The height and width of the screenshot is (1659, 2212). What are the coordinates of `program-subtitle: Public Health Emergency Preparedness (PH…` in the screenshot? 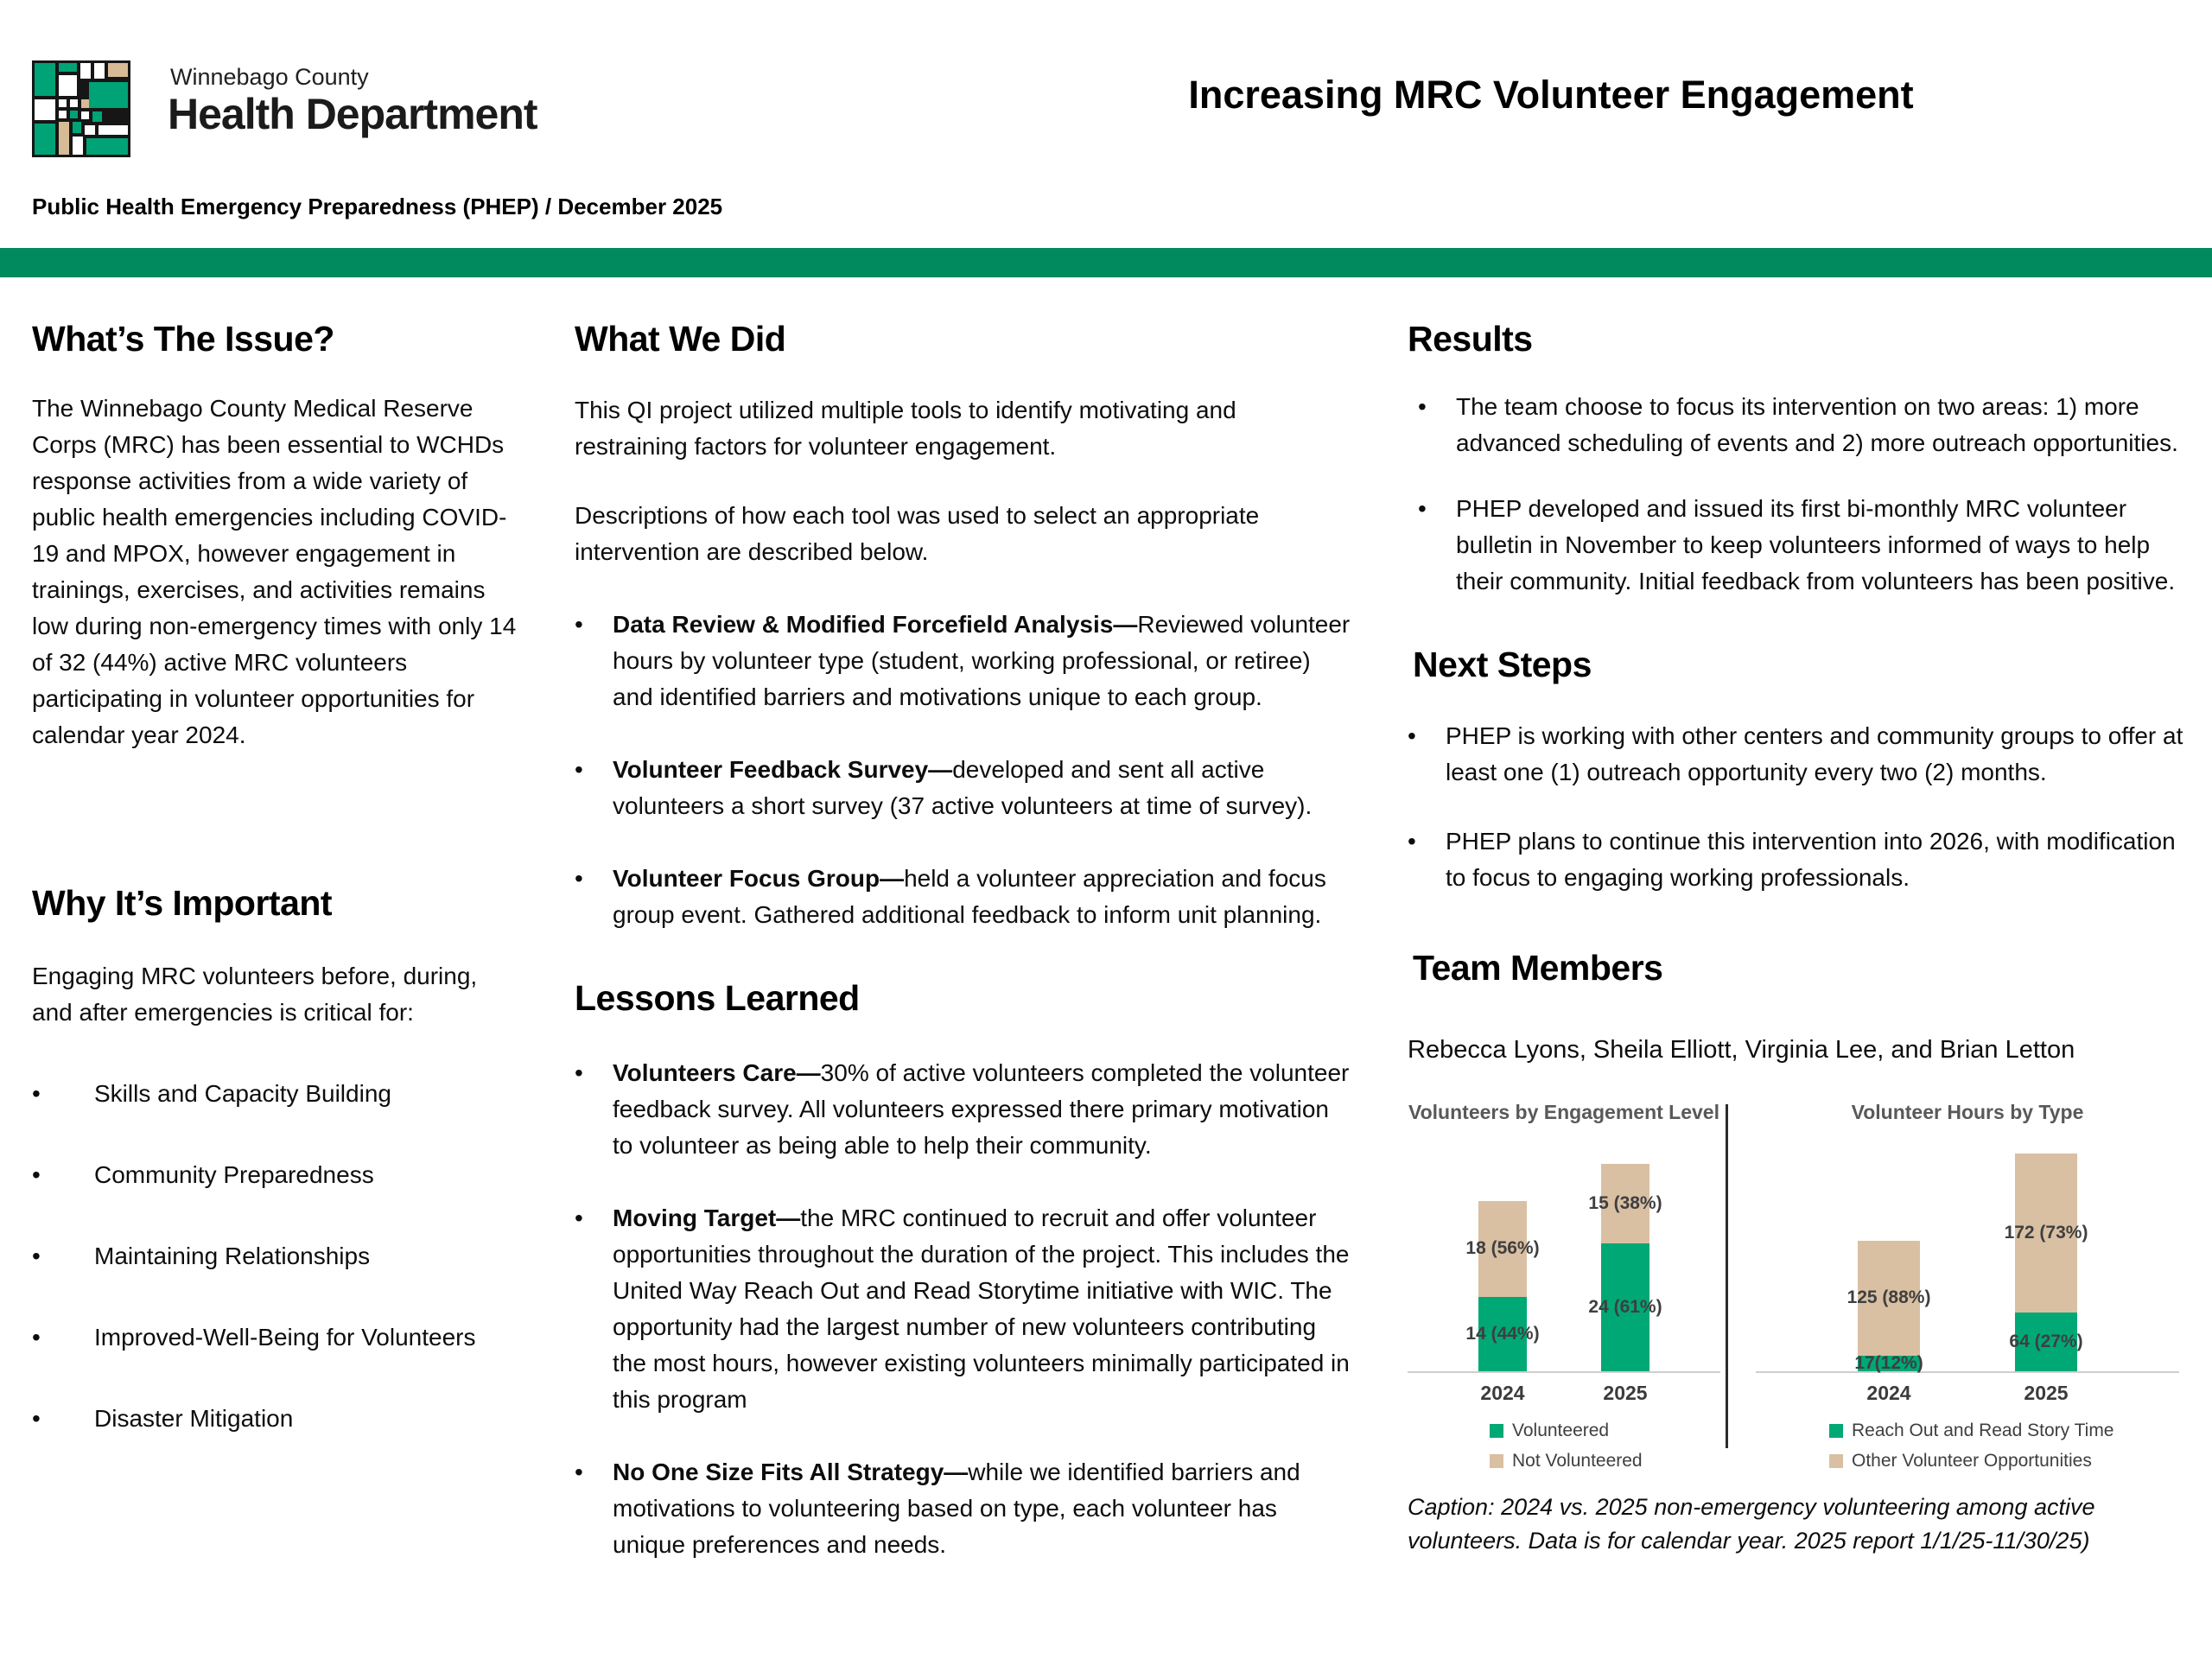 It's located at (377, 206).